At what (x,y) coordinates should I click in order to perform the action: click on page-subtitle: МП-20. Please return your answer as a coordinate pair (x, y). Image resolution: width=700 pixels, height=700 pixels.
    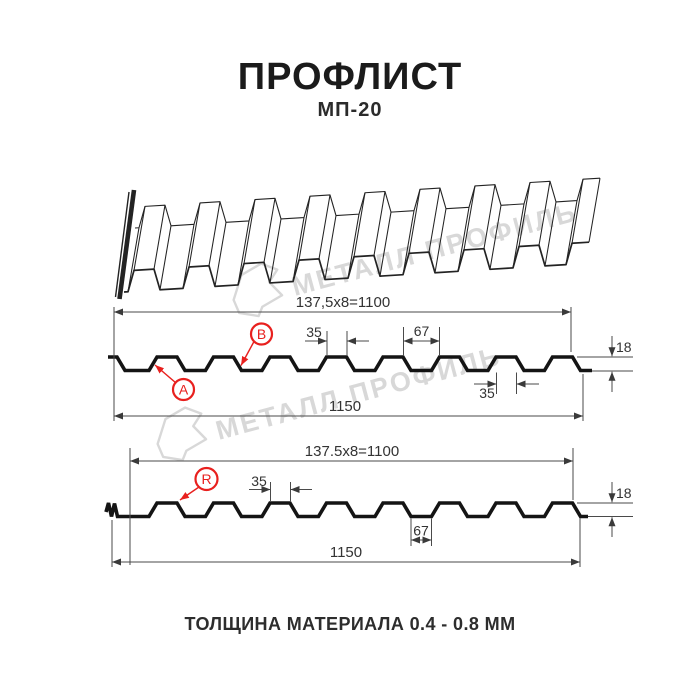
    Looking at the image, I should click on (350, 110).